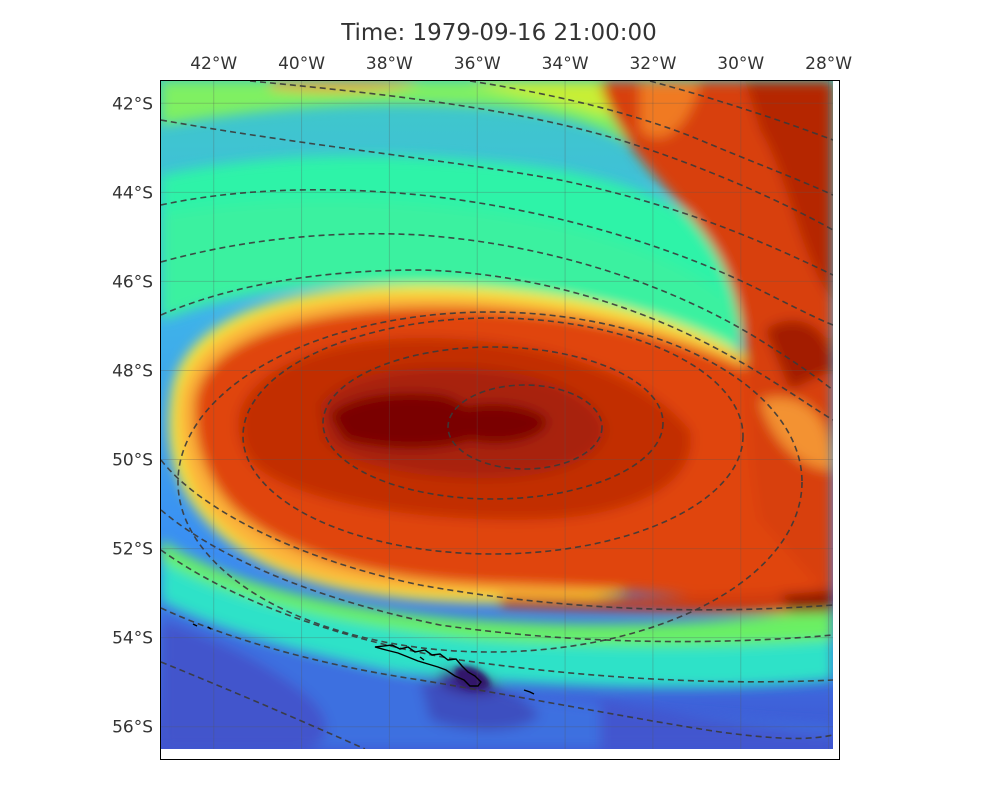 The image size is (1000, 800). Describe the element at coordinates (132, 639) in the screenshot. I see `lat-tick-label: 54°S` at that location.